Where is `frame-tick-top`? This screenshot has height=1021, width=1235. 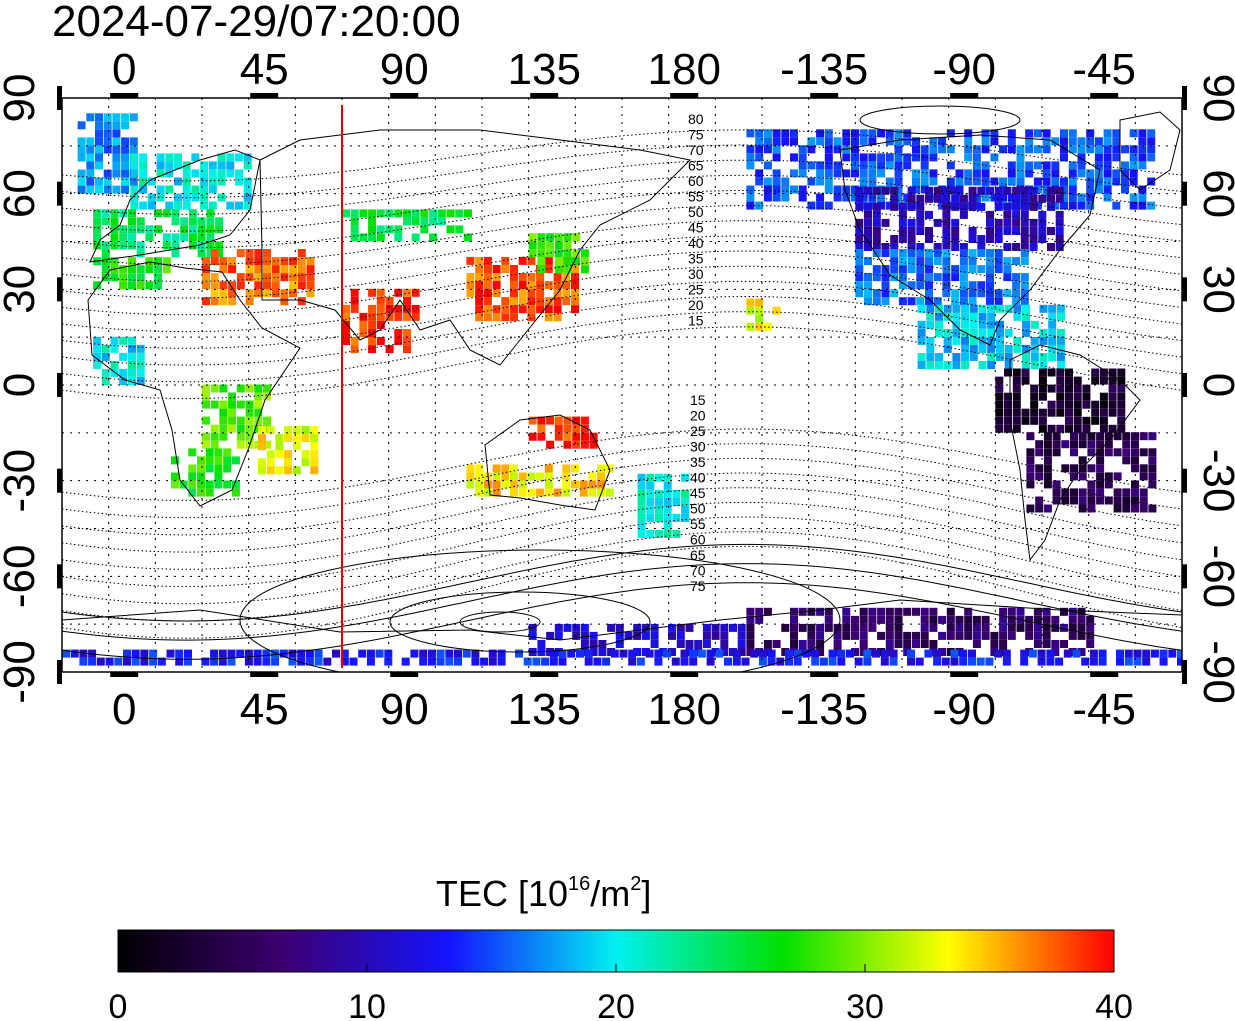
frame-tick-top is located at coordinates (964, 95).